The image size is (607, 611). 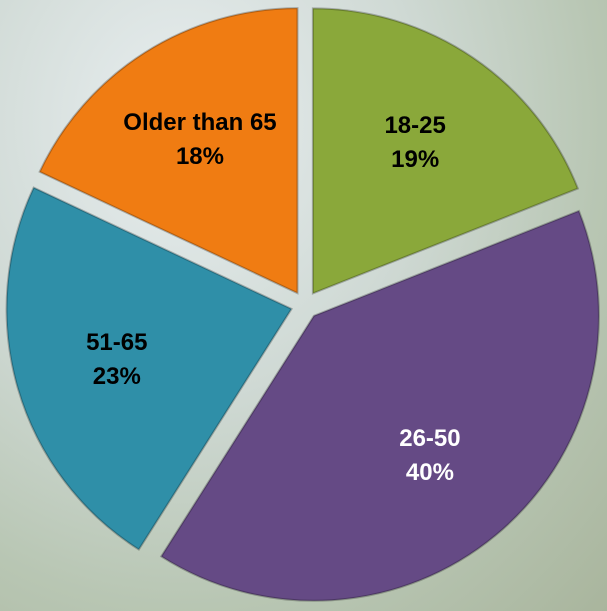 I want to click on slice-category-label: Older than 65, so click(x=200, y=122).